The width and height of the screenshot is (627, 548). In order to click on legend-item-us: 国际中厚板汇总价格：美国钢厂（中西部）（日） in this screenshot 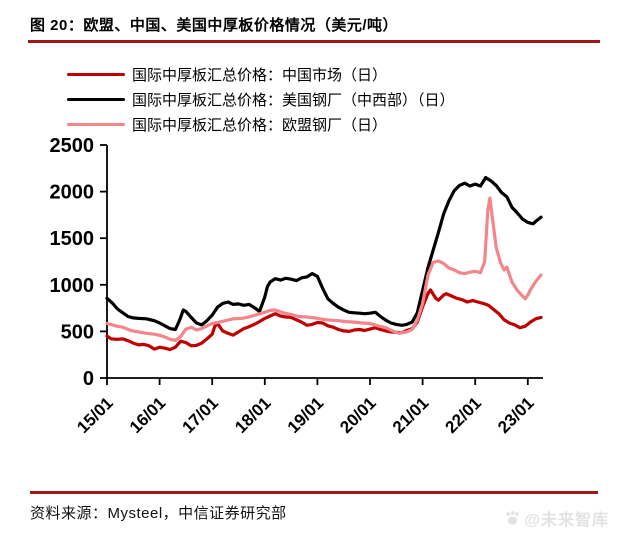, I will do `click(261, 99)`.